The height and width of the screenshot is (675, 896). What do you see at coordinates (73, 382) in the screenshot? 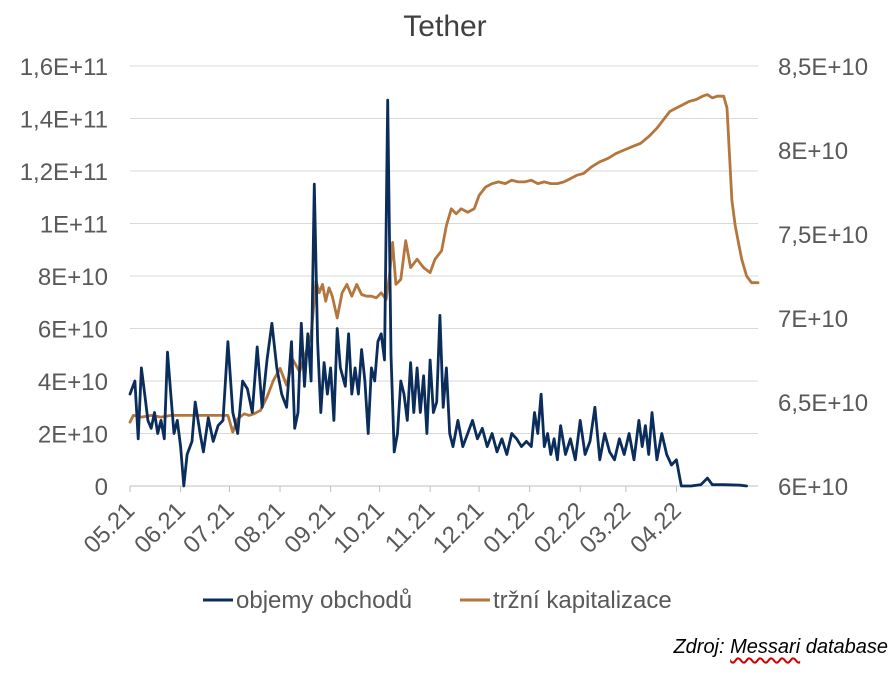
I see `y-left-tick-label: 4E+10` at bounding box center [73, 382].